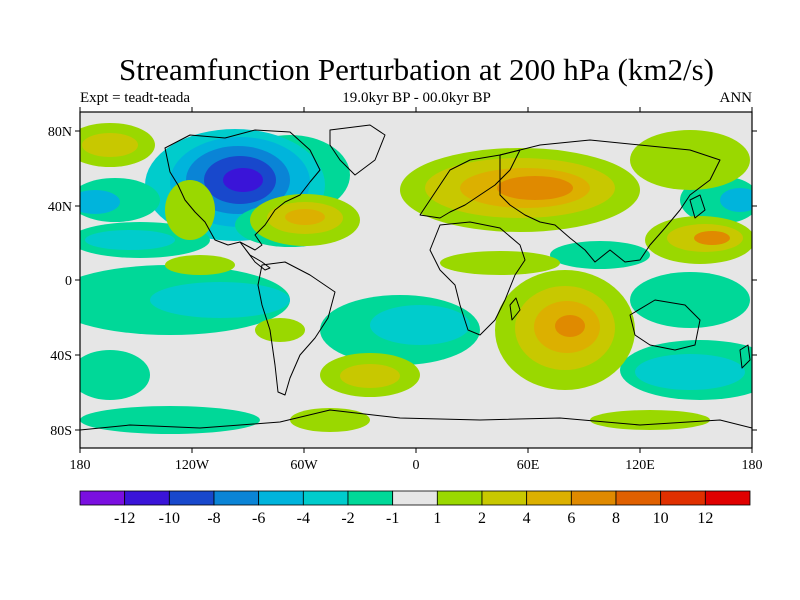  What do you see at coordinates (736, 98) in the screenshot?
I see `season-label: ANN` at bounding box center [736, 98].